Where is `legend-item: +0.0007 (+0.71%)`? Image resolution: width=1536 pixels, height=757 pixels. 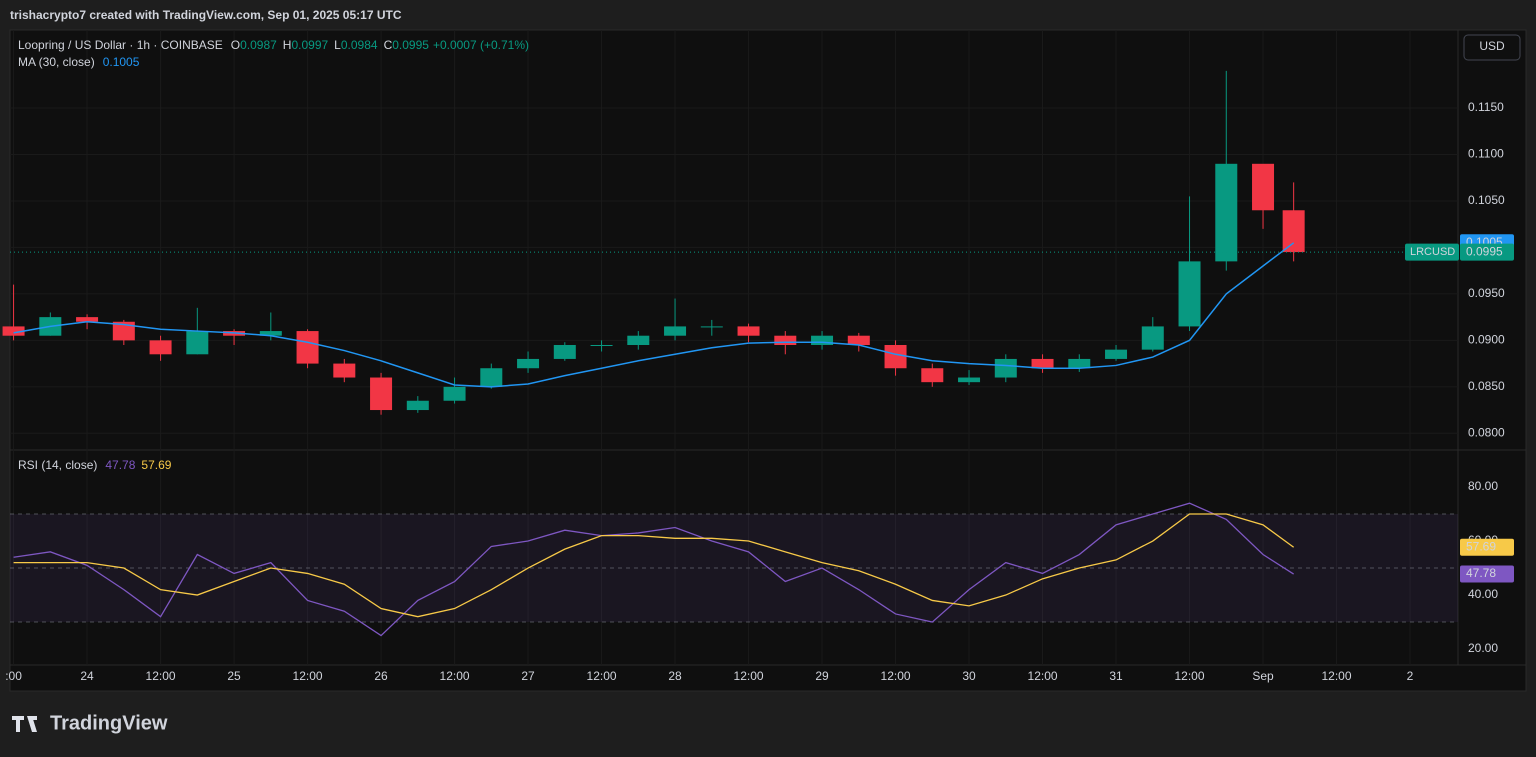
legend-item: +0.0007 (+0.71%) is located at coordinates (481, 45).